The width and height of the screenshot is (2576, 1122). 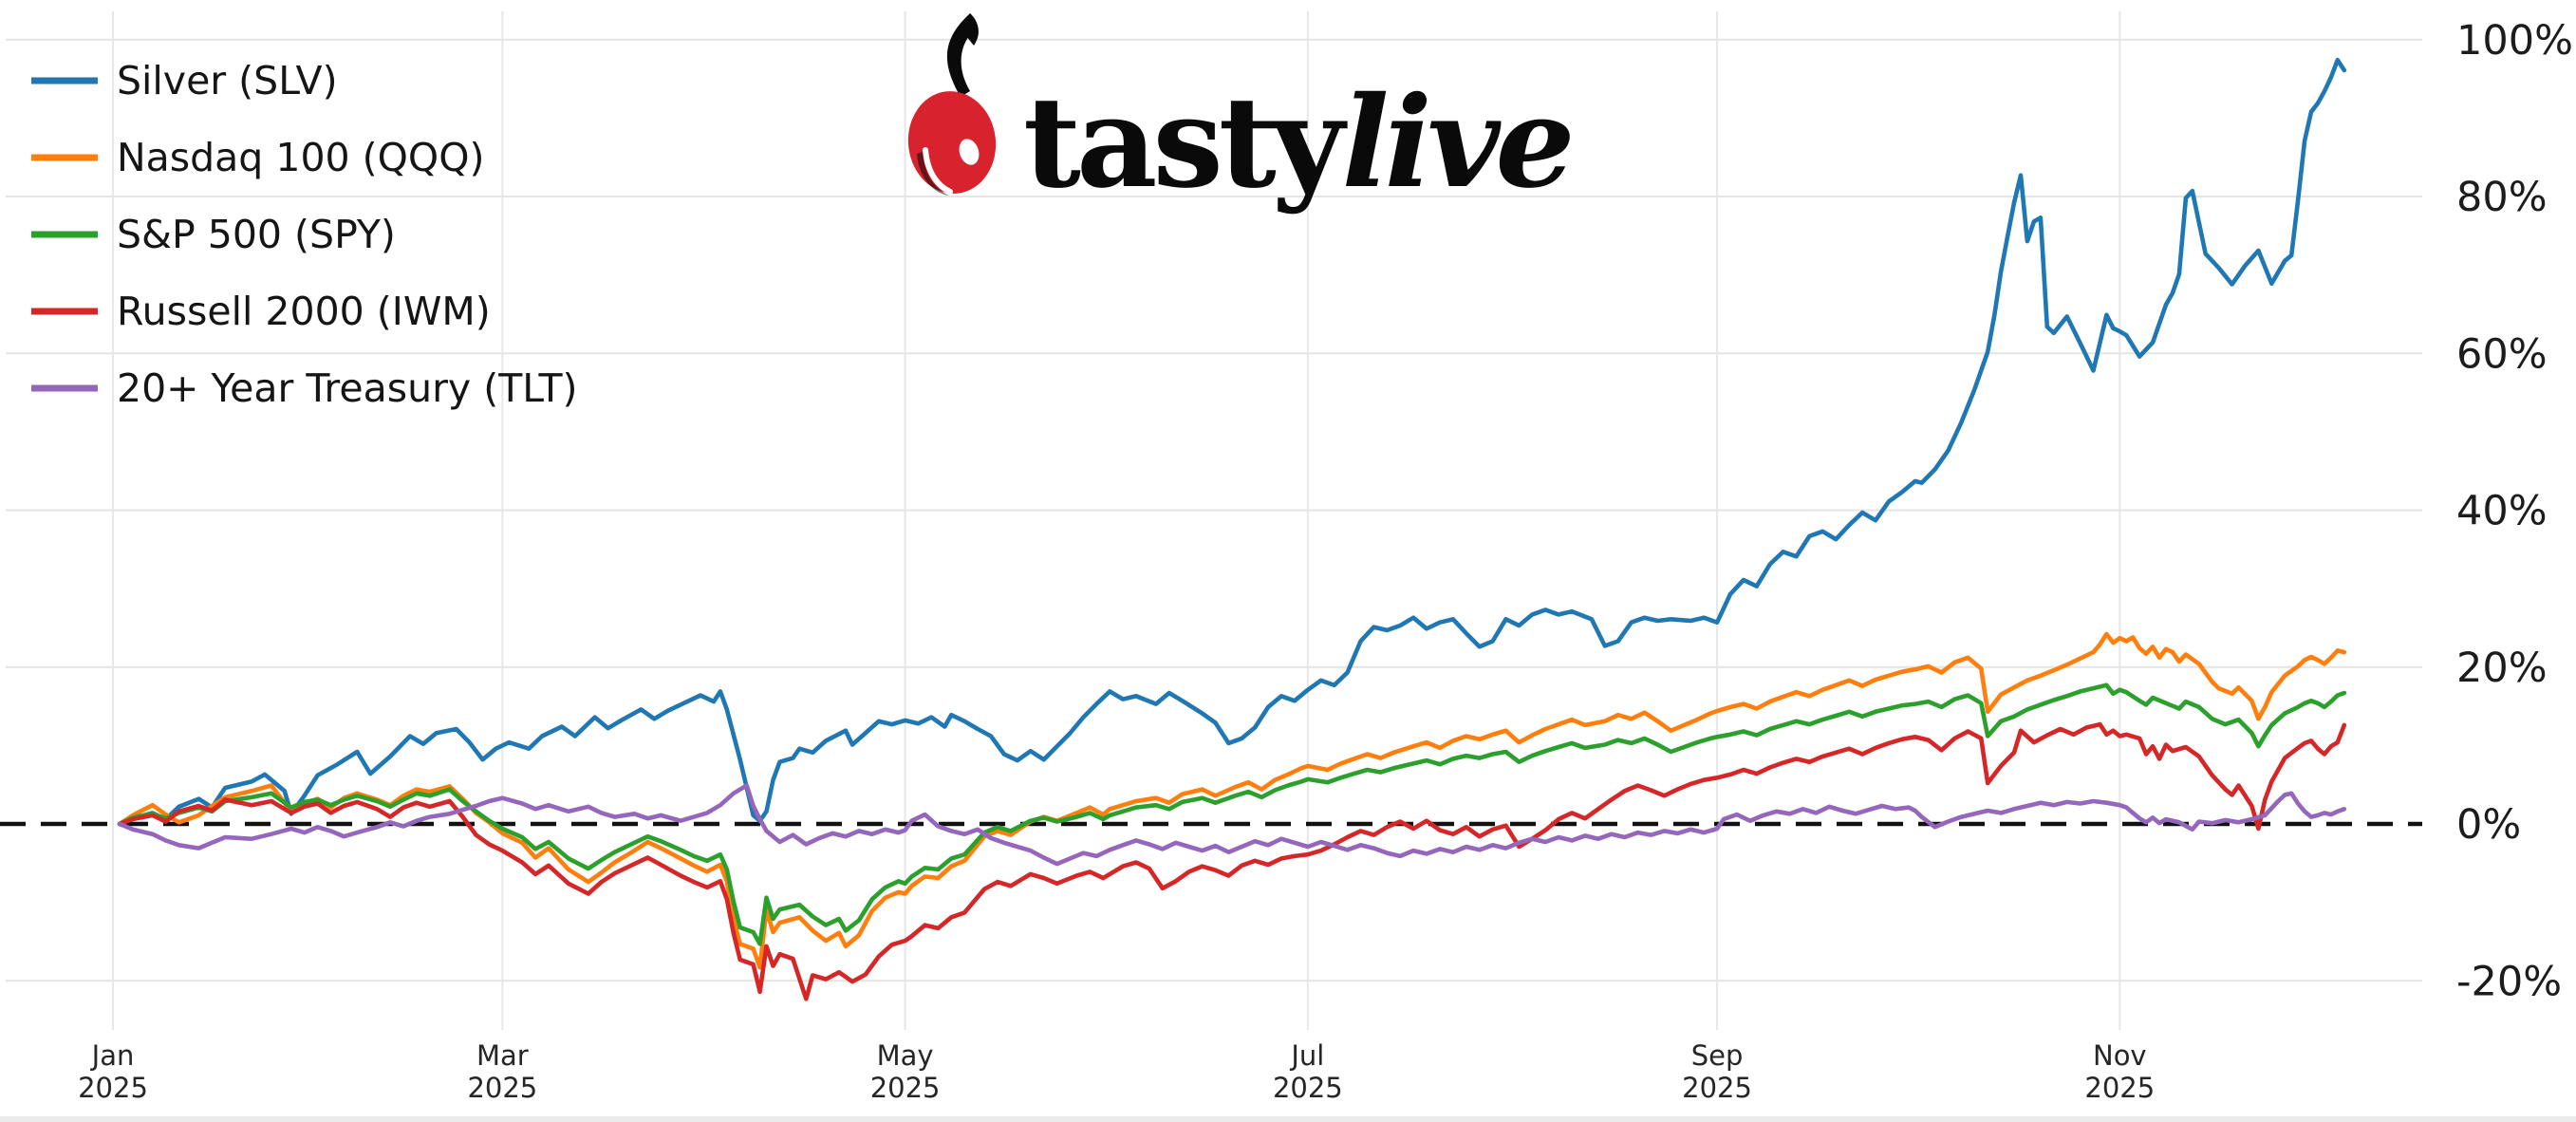 I want to click on x-tick-month-nov: Nov, so click(x=2120, y=1055).